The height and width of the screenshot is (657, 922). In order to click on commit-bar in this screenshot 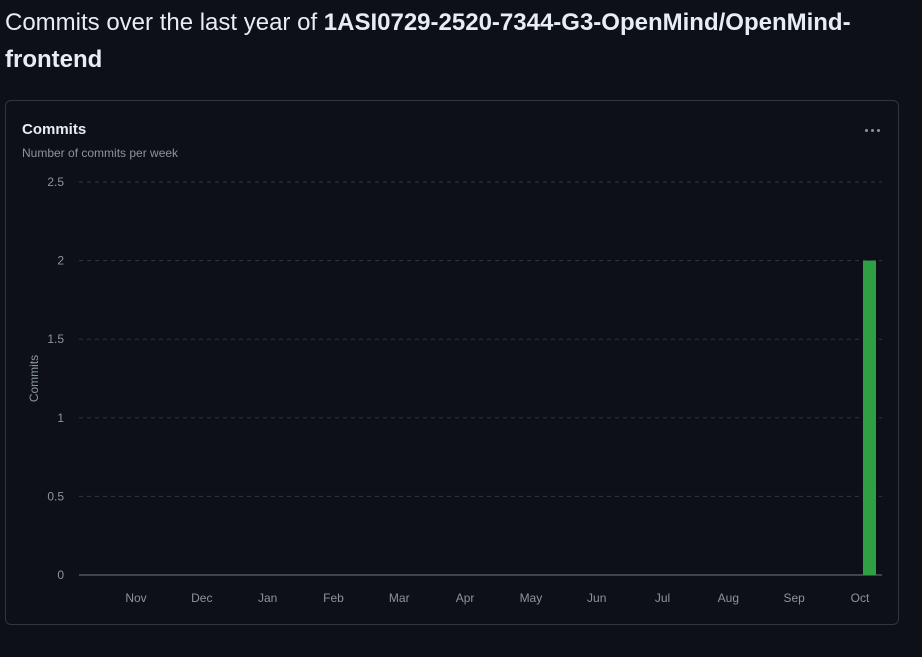, I will do `click(869, 417)`.